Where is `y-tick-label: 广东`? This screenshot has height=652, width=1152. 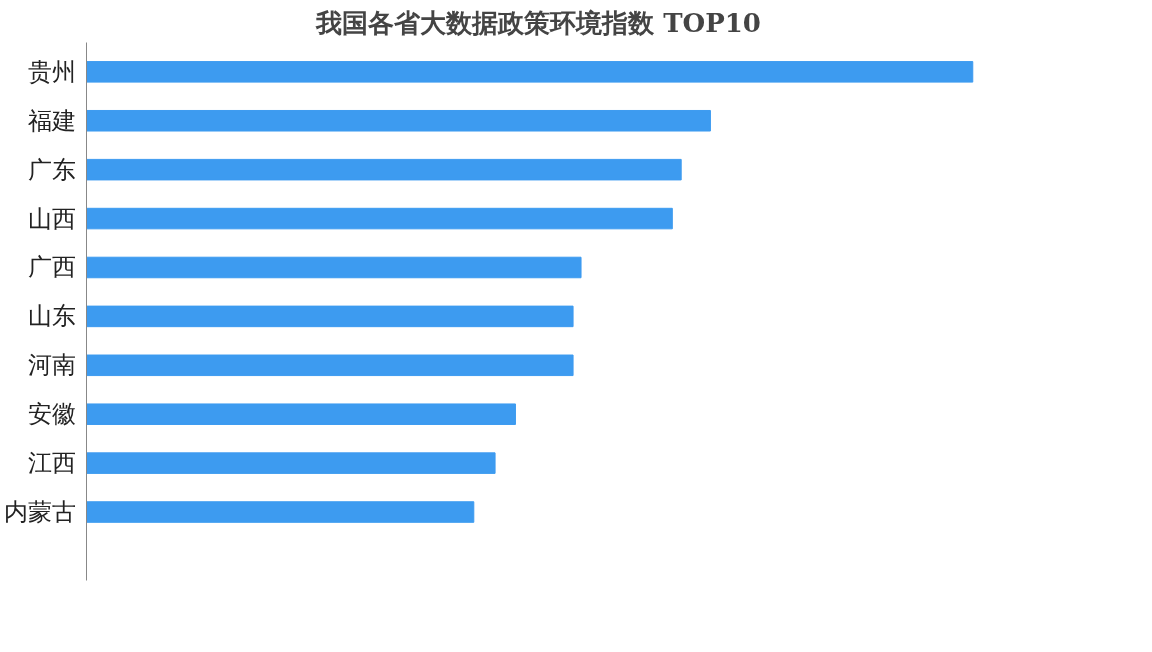
y-tick-label: 广东 is located at coordinates (51, 169).